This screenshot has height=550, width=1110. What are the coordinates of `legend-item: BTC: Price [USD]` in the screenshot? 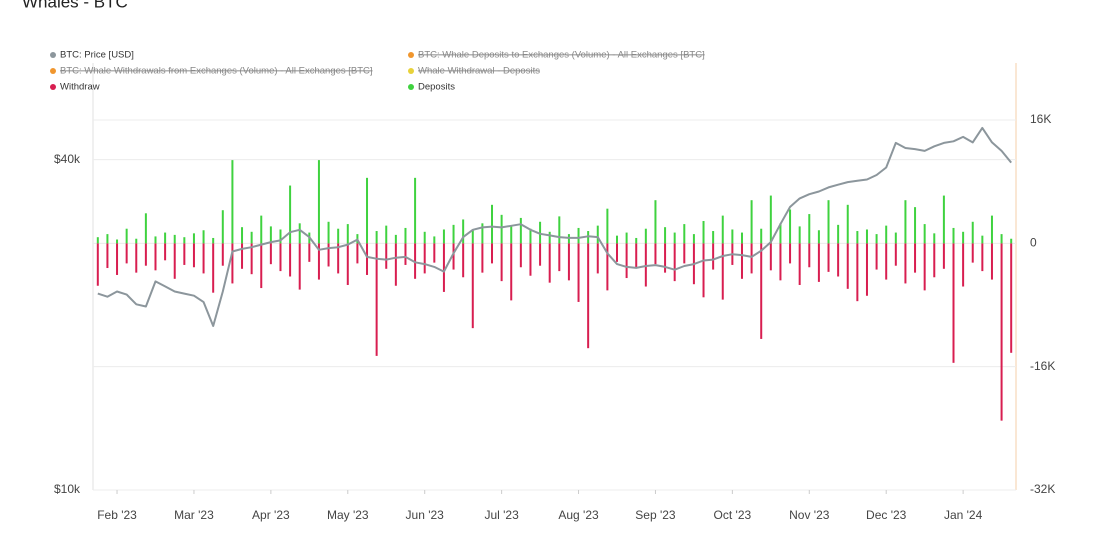 It's located at (92, 55).